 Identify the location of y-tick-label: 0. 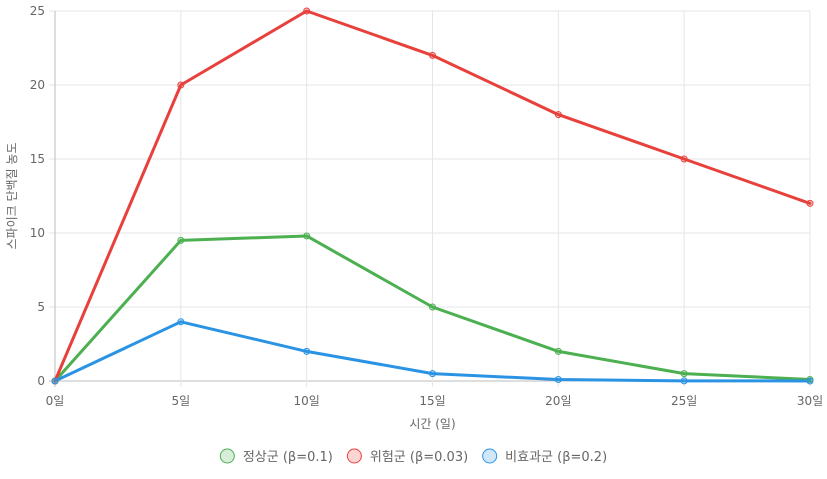
(41, 381).